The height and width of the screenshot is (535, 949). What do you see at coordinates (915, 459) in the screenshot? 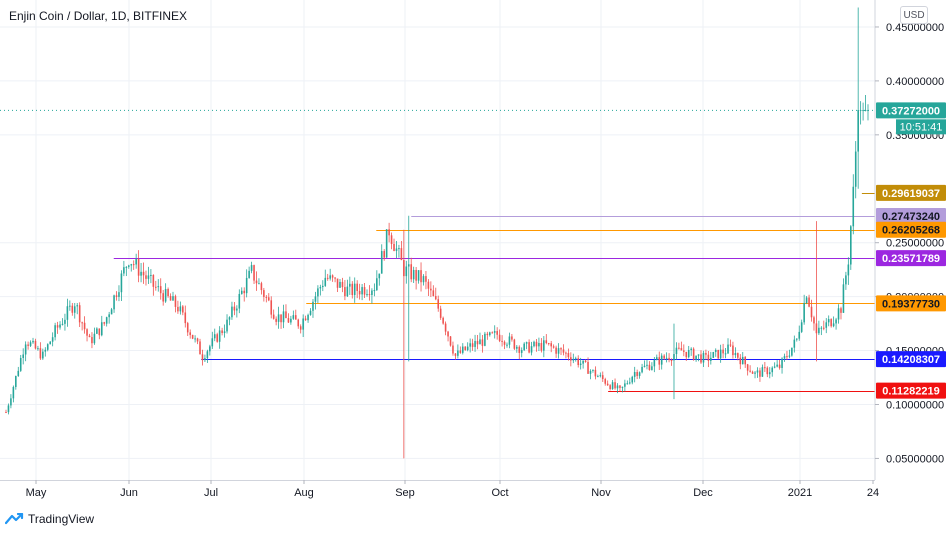
I see `price-tick-label: 0.05000000` at bounding box center [915, 459].